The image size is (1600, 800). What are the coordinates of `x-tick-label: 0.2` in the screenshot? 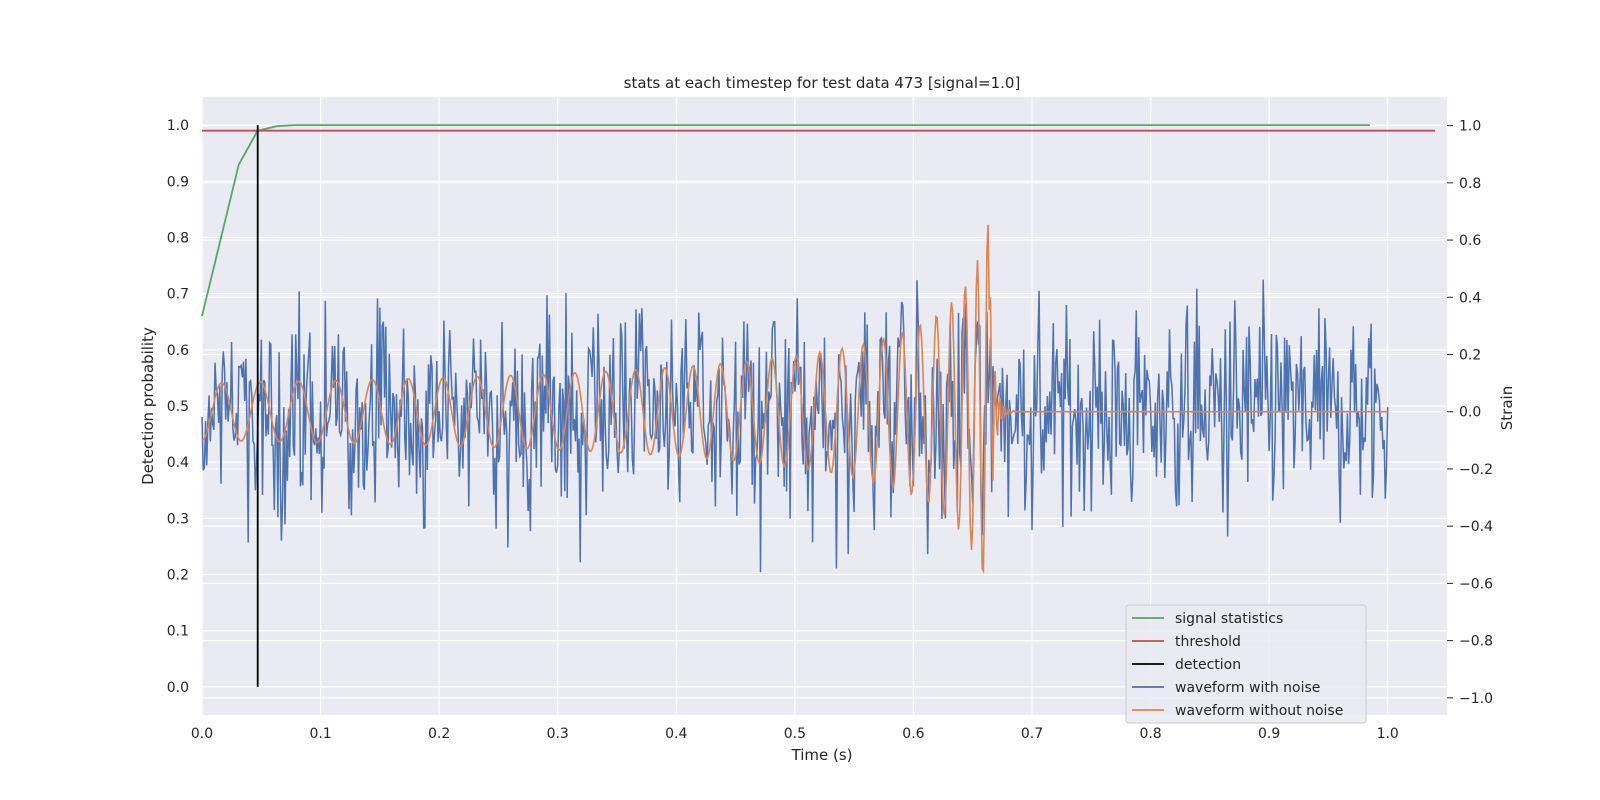 It's located at (439, 734).